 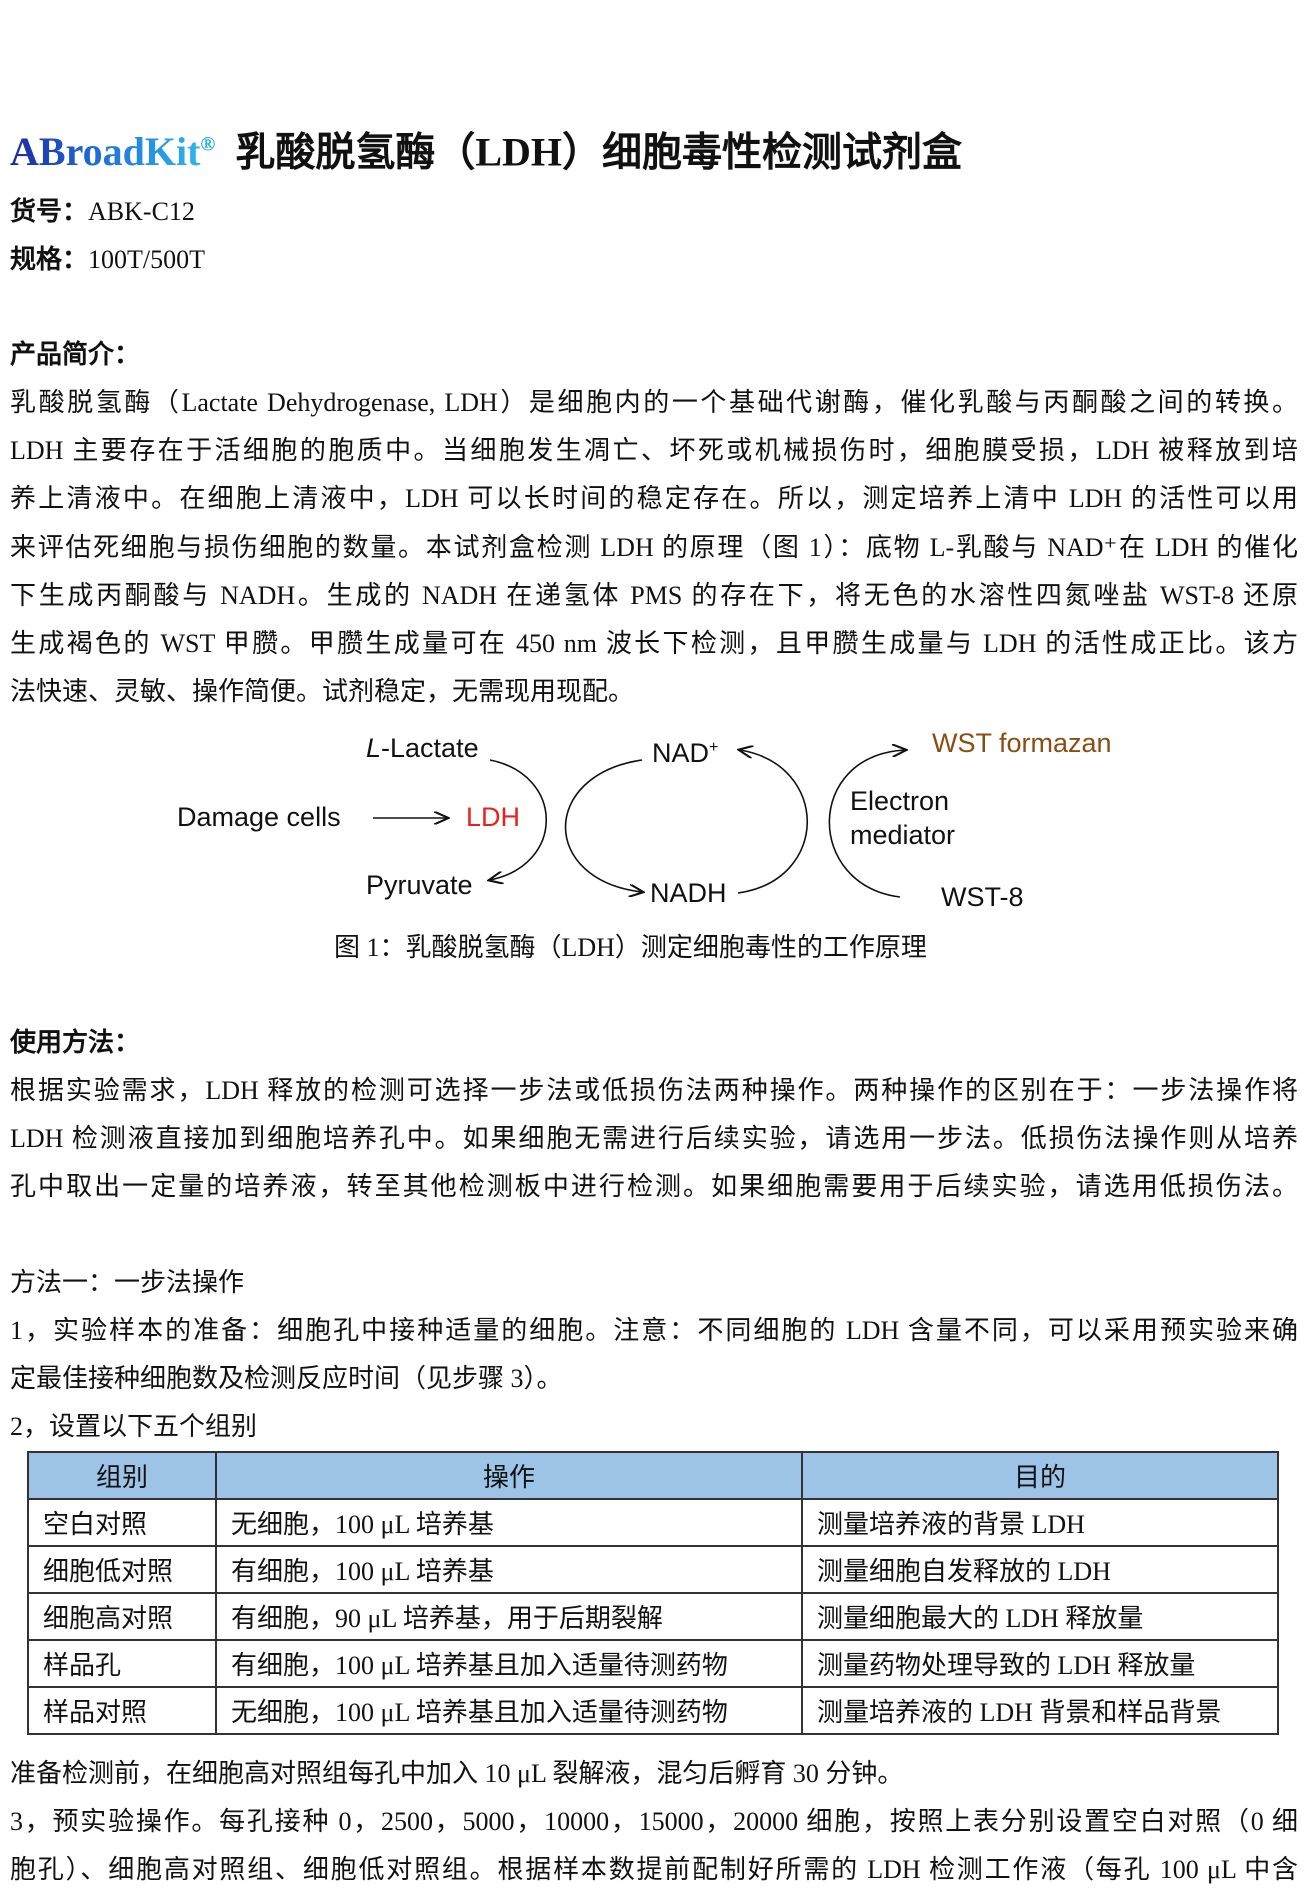 I want to click on cell: 测量药物处理导致的 LDH 释放量, so click(x=1040, y=1663).